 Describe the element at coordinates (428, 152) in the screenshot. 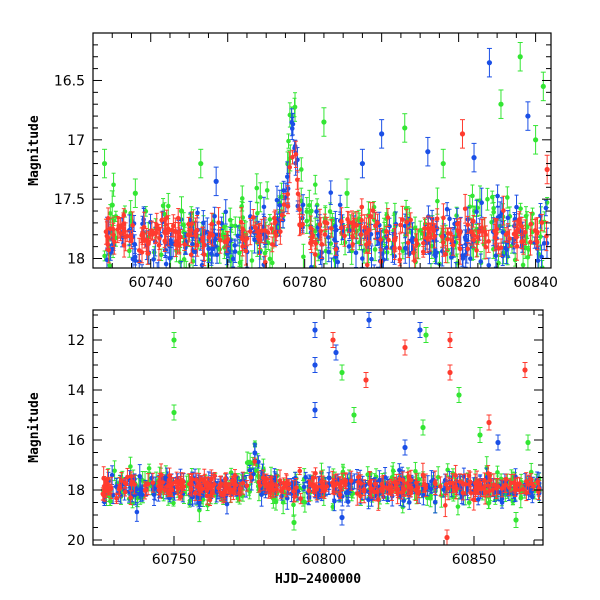

I see `outlier-point-blue` at that location.